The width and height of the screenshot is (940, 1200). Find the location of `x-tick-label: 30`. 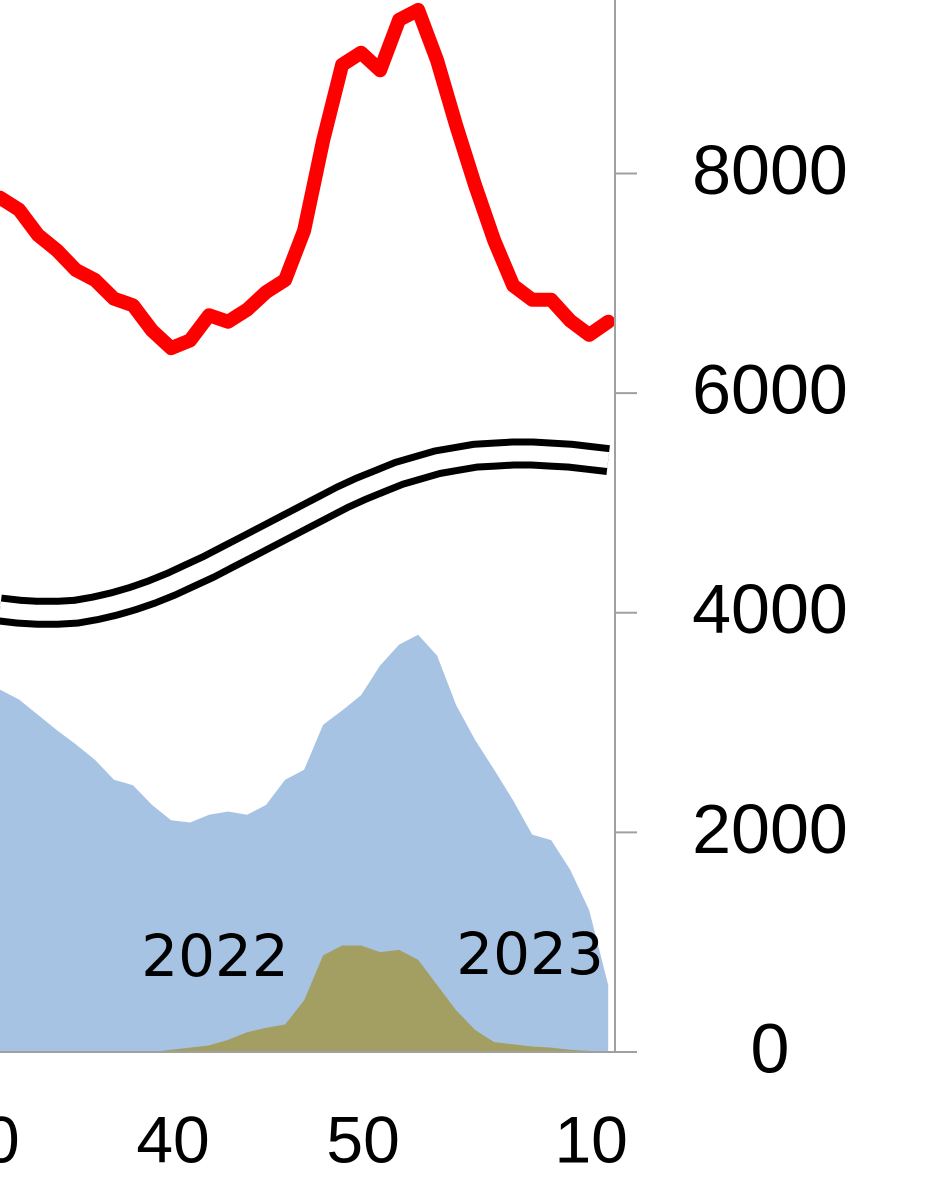

x-tick-label: 30 is located at coordinates (10, 1139).